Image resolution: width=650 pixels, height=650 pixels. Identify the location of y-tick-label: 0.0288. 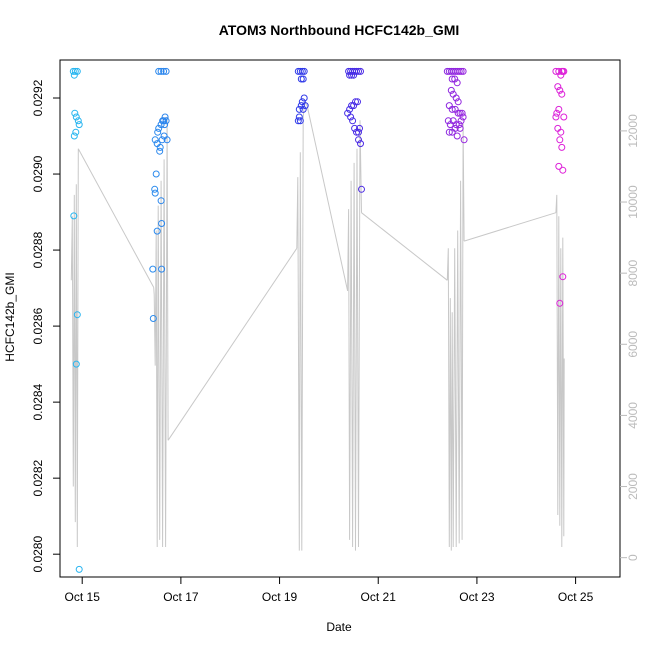
(38, 249).